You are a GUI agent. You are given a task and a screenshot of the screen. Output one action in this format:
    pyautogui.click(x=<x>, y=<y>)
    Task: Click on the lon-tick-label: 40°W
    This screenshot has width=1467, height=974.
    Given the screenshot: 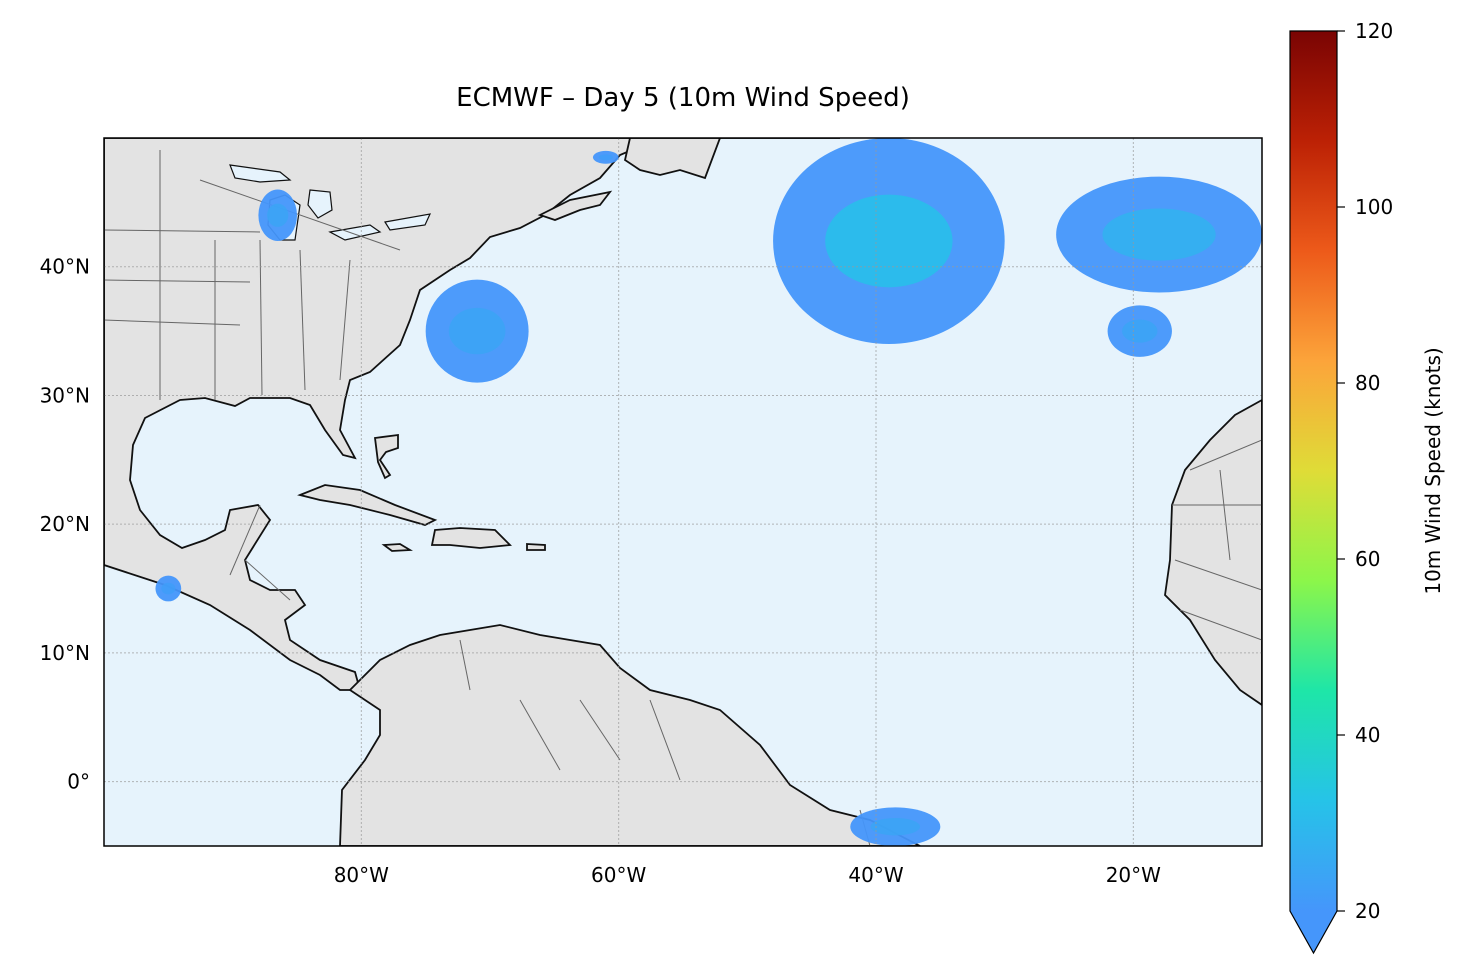 What is the action you would take?
    pyautogui.click(x=875, y=875)
    